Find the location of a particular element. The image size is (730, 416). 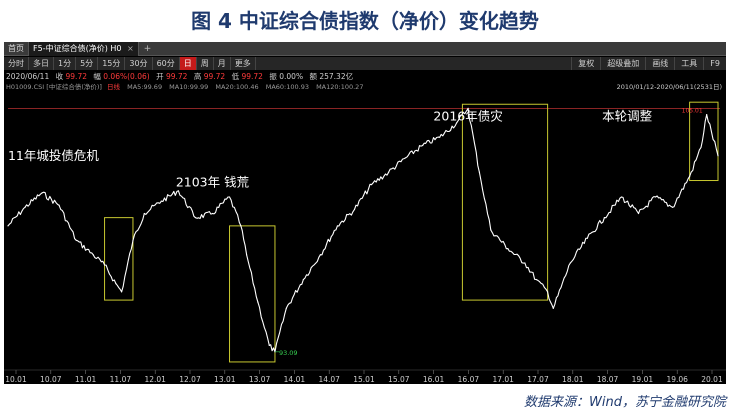

add-tab-icon: + is located at coordinates (147, 48).